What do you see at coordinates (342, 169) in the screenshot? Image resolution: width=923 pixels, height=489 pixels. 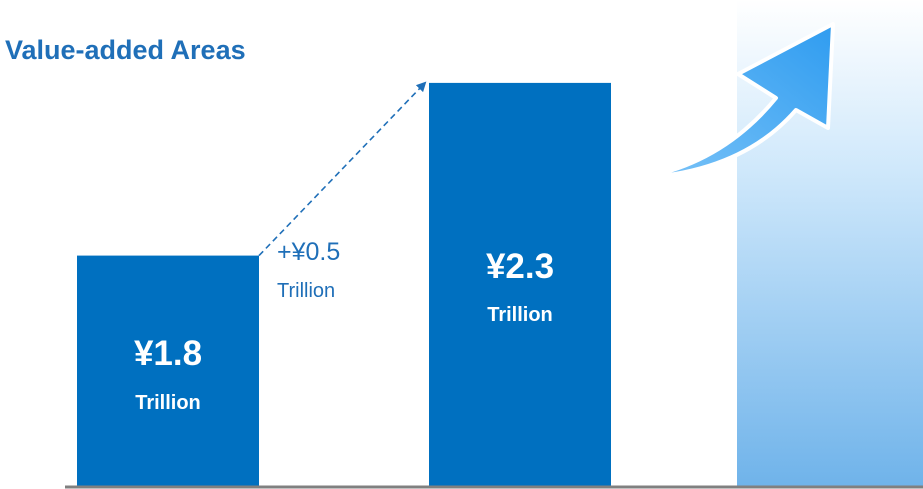 I see `difference-arrow` at bounding box center [342, 169].